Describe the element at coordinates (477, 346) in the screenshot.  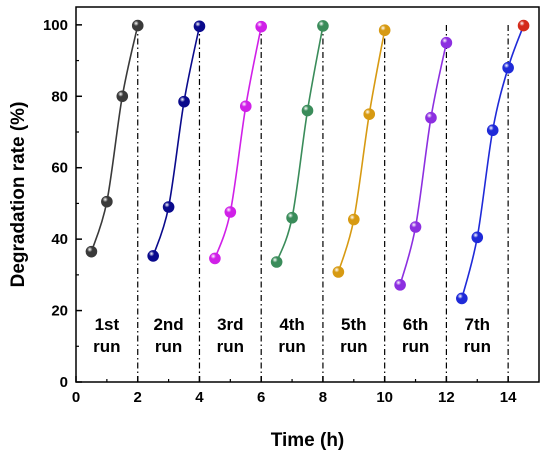
I see `run-label-7-line-2: run` at that location.